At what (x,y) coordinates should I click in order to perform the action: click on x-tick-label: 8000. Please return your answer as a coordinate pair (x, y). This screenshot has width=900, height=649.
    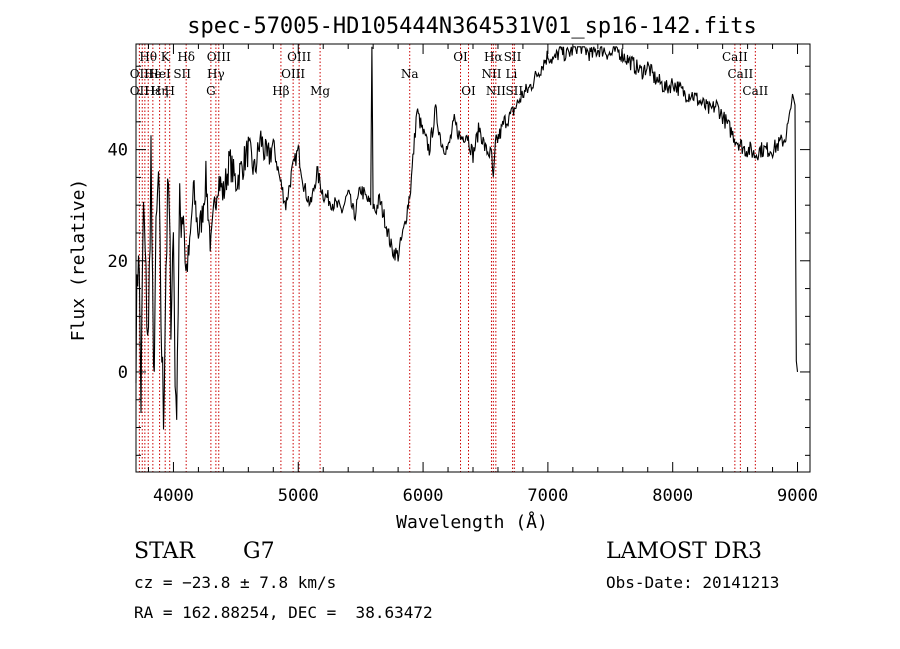
    Looking at the image, I should click on (672, 496).